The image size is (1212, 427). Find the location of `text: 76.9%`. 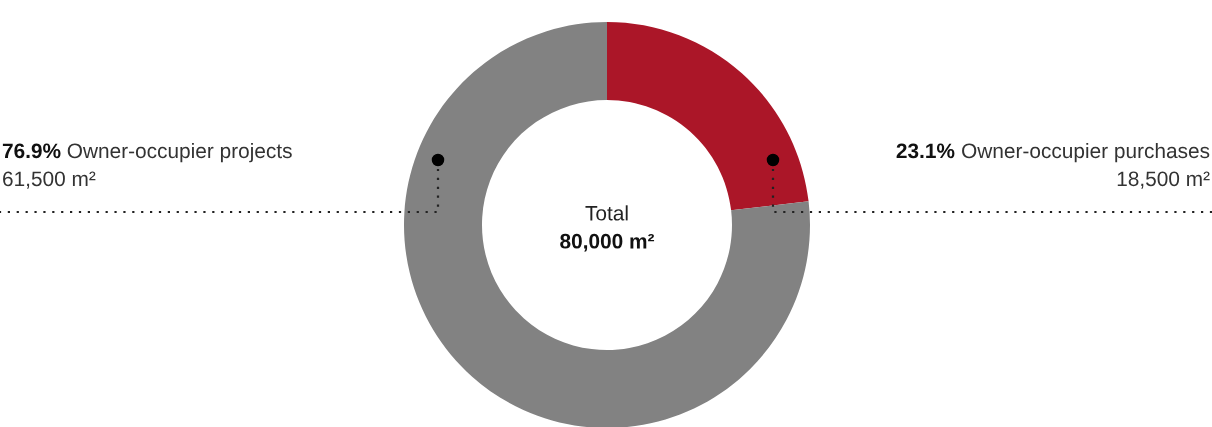

text: 76.9% is located at coordinates (31, 151).